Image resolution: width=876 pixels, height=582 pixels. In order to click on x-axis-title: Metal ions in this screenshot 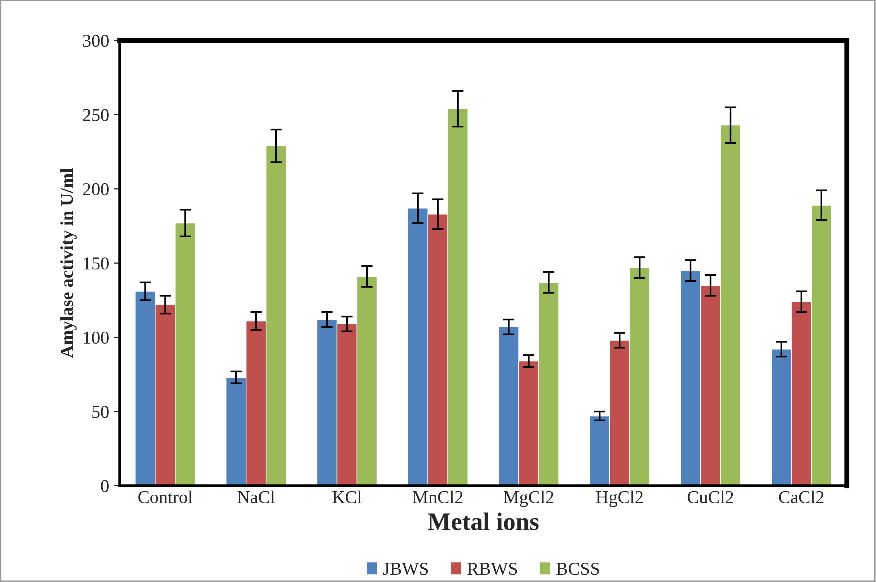, I will do `click(483, 521)`.